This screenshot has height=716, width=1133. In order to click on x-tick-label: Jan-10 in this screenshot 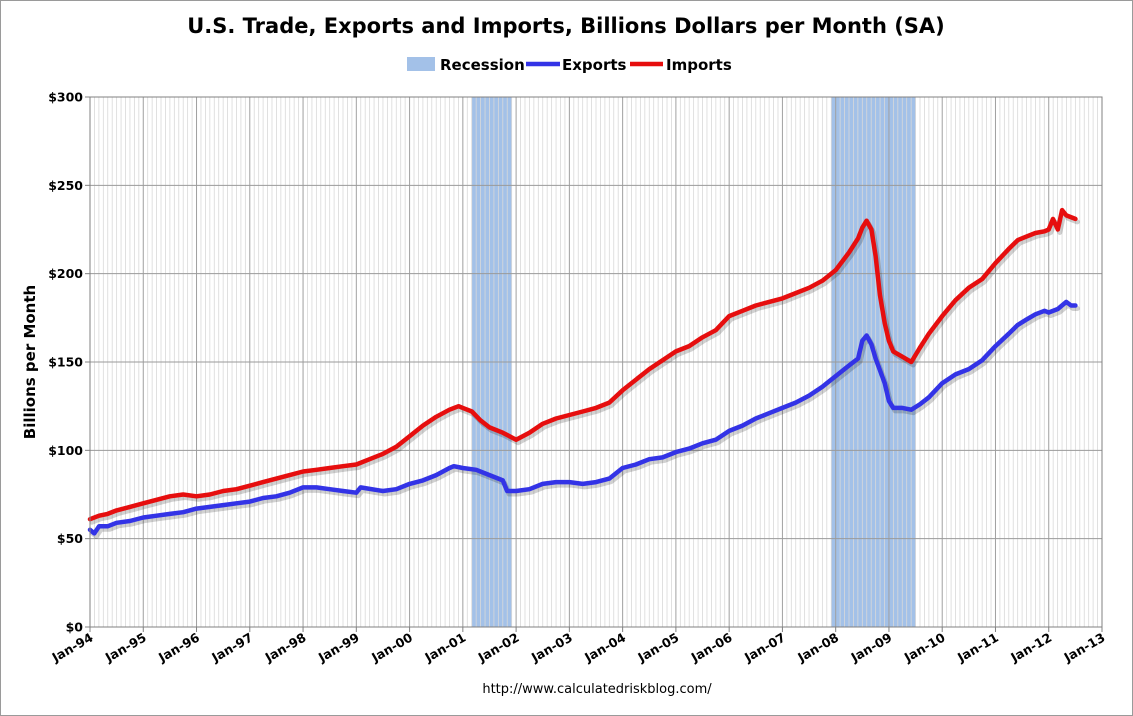, I will do `click(924, 647)`.